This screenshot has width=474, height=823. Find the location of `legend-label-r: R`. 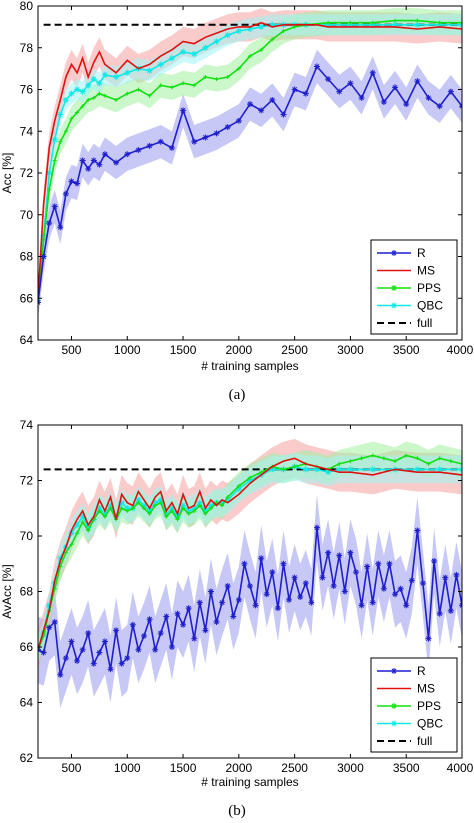

legend-label-r: R is located at coordinates (421, 671).